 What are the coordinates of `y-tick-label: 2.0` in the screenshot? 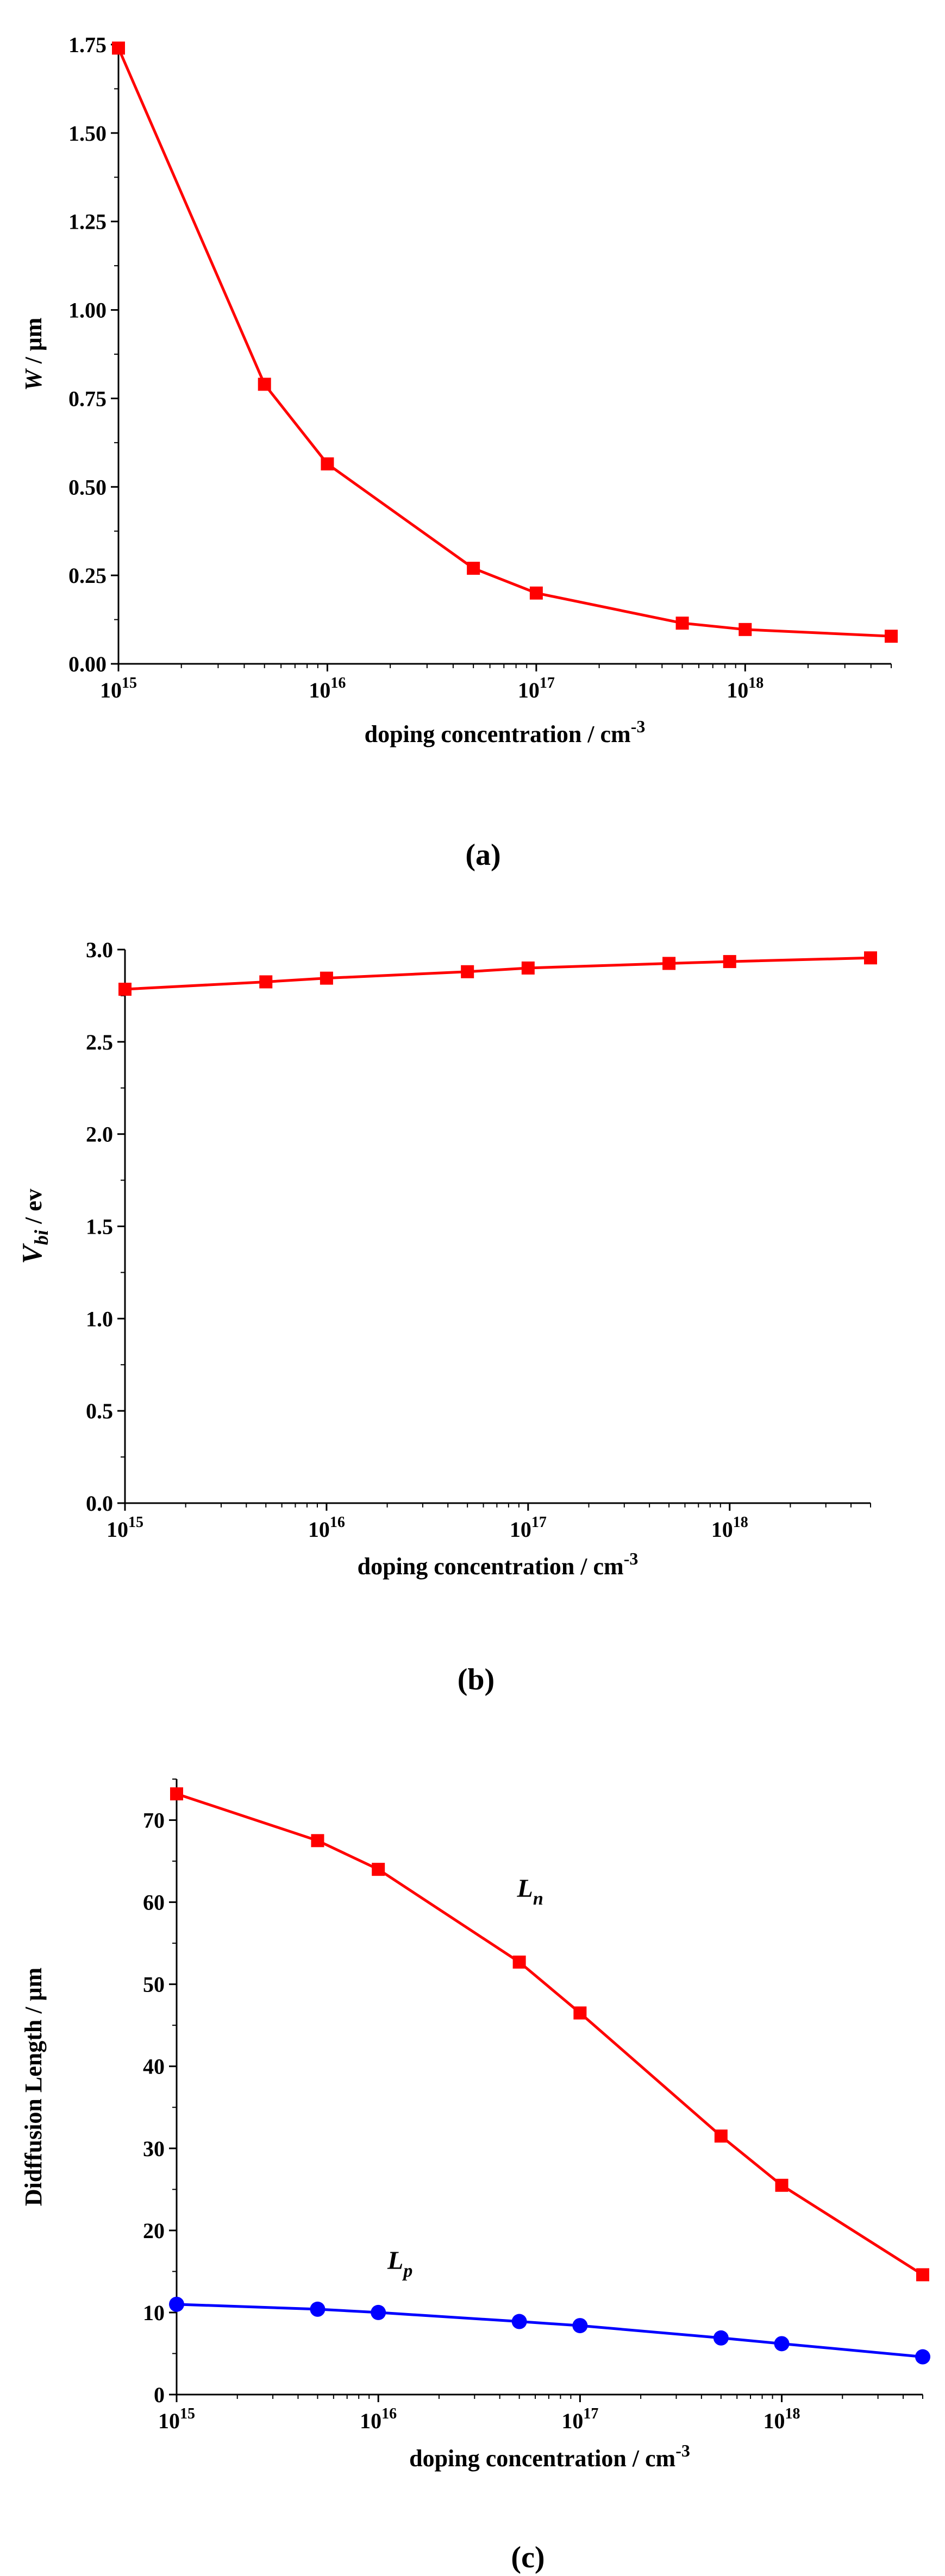 It's located at (100, 1134).